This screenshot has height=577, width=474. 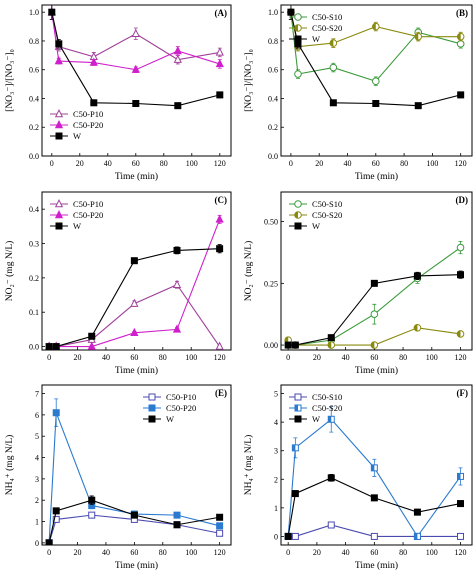 I want to click on y-tick-label: 0.2, so click(x=273, y=127).